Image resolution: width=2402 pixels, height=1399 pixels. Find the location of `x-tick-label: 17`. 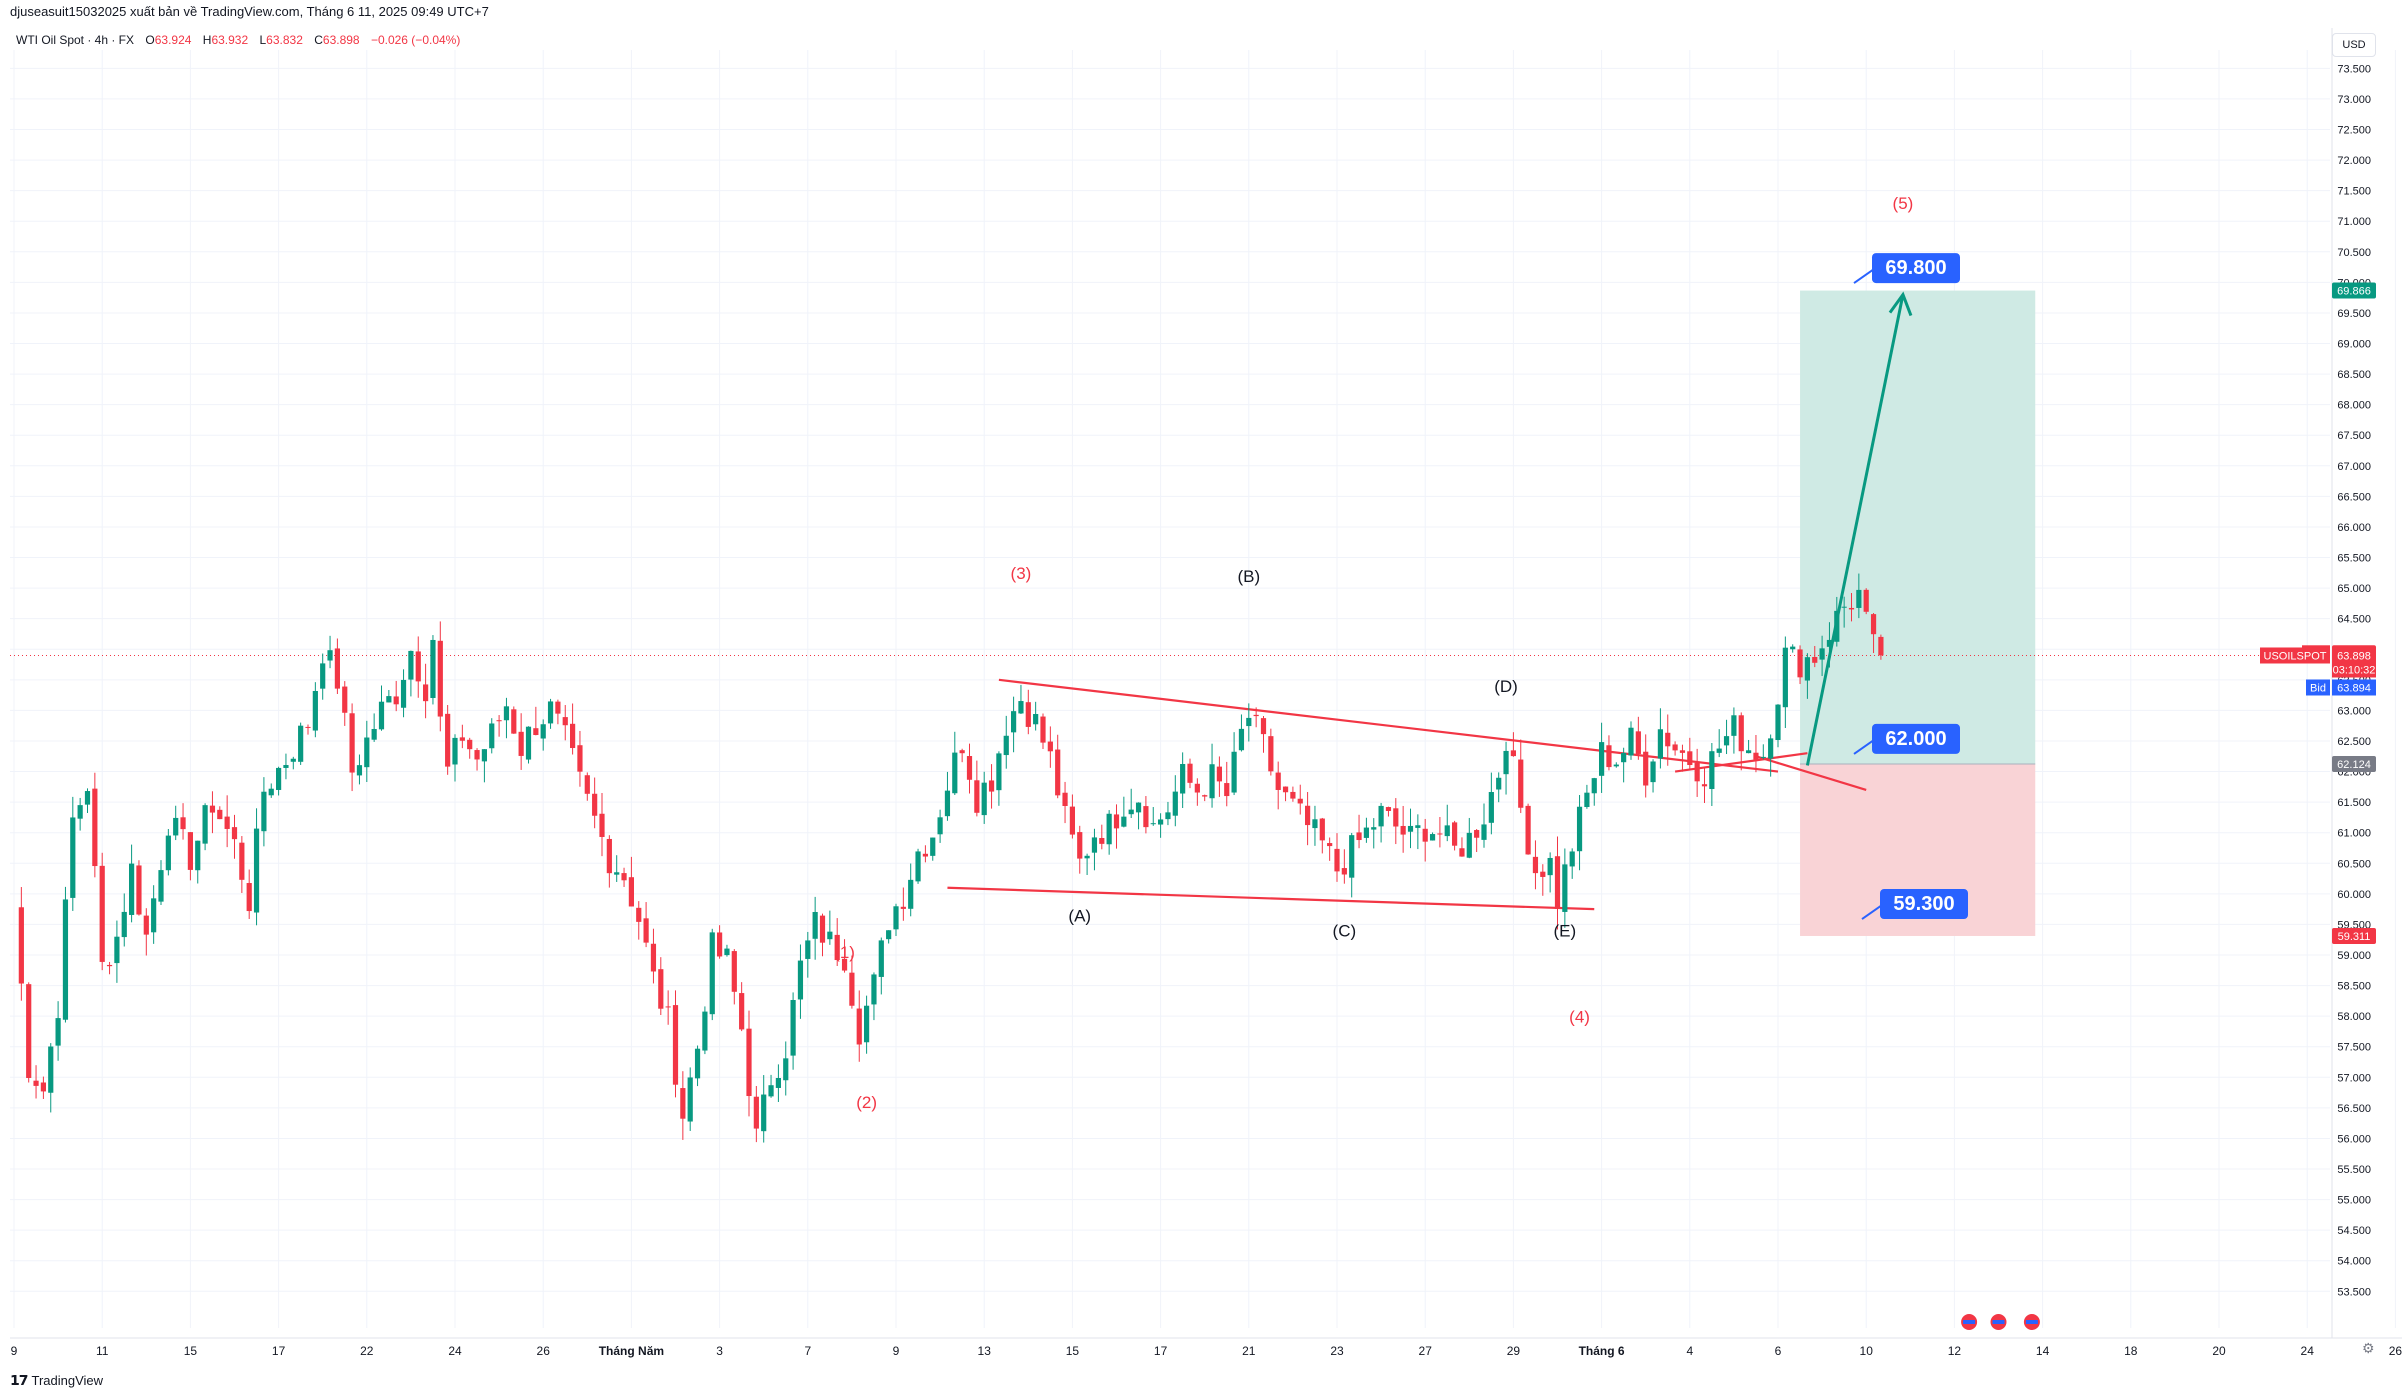

x-tick-label: 17 is located at coordinates (279, 1351).